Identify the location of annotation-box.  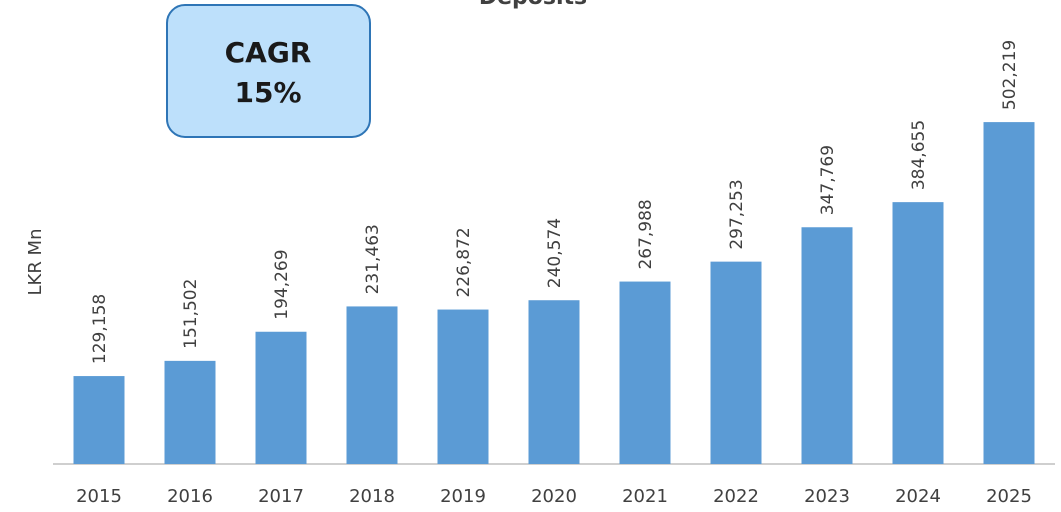
(268, 71).